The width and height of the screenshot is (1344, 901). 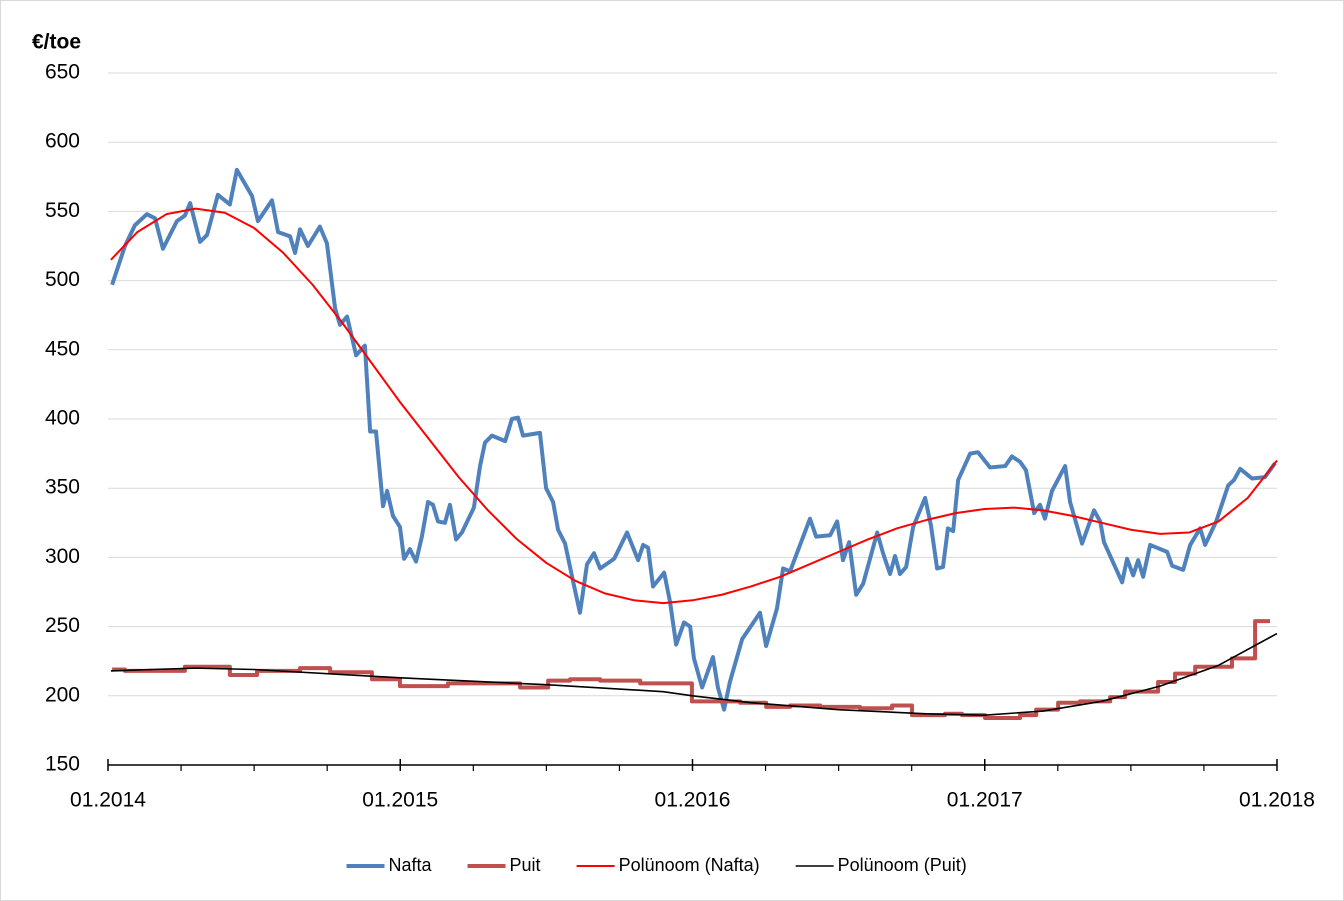 What do you see at coordinates (62, 487) in the screenshot?
I see `y-tick-label: 350` at bounding box center [62, 487].